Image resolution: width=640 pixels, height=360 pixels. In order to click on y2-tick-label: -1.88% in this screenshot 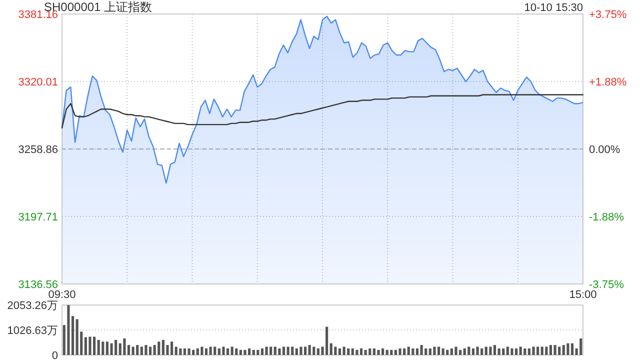, I will do `click(606, 218)`.